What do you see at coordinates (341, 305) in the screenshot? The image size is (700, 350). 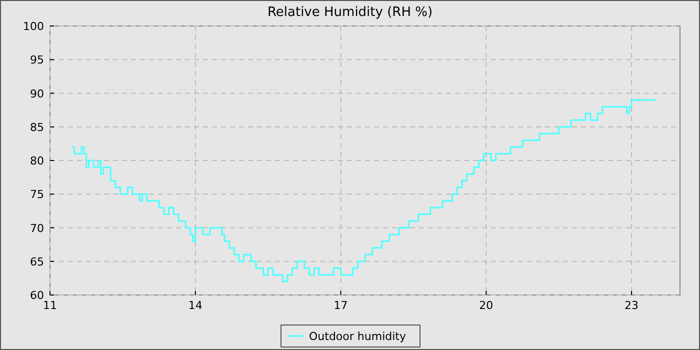 I see `x-tick-label: 17` at bounding box center [341, 305].